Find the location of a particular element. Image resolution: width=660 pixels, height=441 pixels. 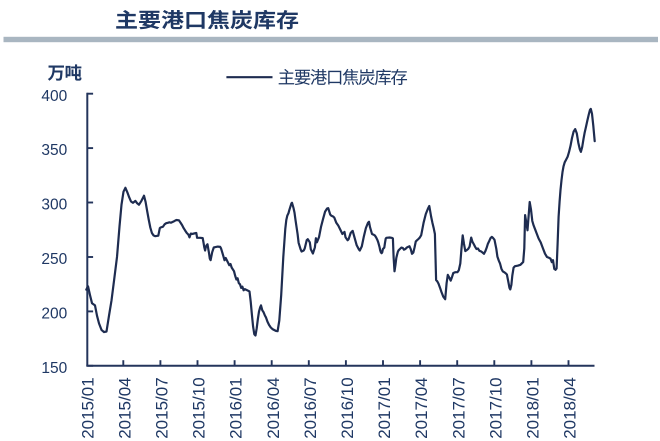

svg-text: 2017/10 is located at coordinates (495, 407).